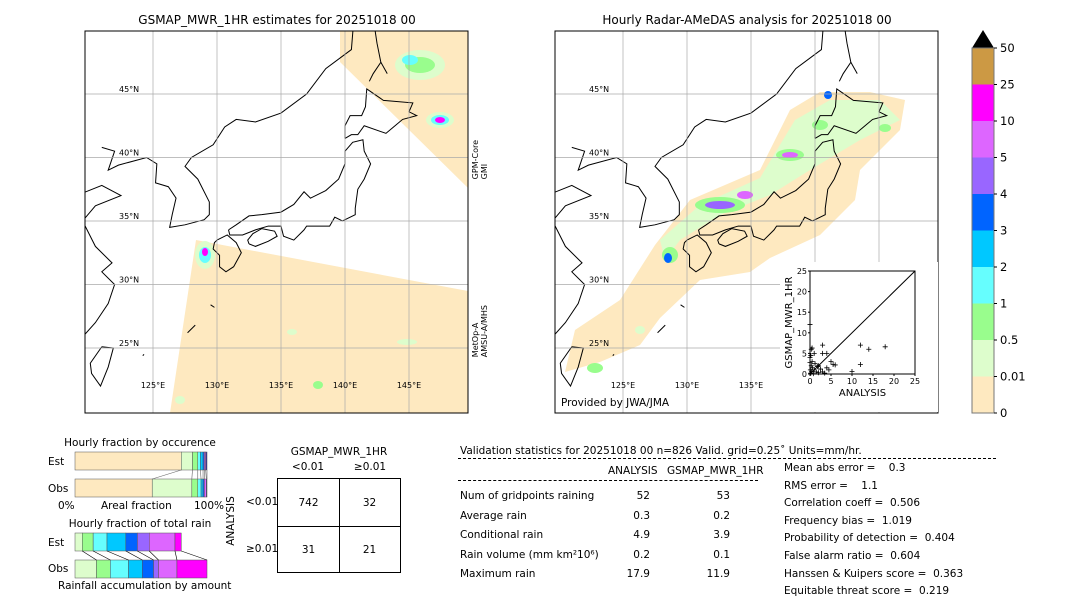 Image resolution: width=1080 pixels, height=612 pixels. I want to click on lat-label: 40°N, so click(129, 153).